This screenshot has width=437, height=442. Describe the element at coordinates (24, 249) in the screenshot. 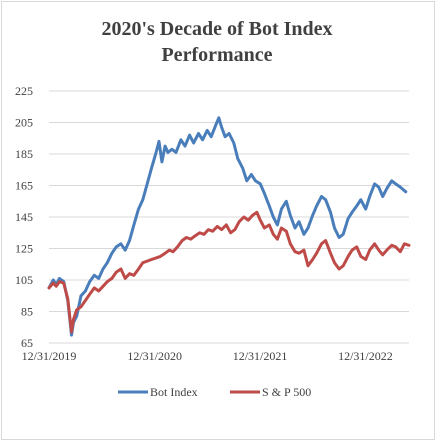

I see `y-tick-label: 125` at that location.